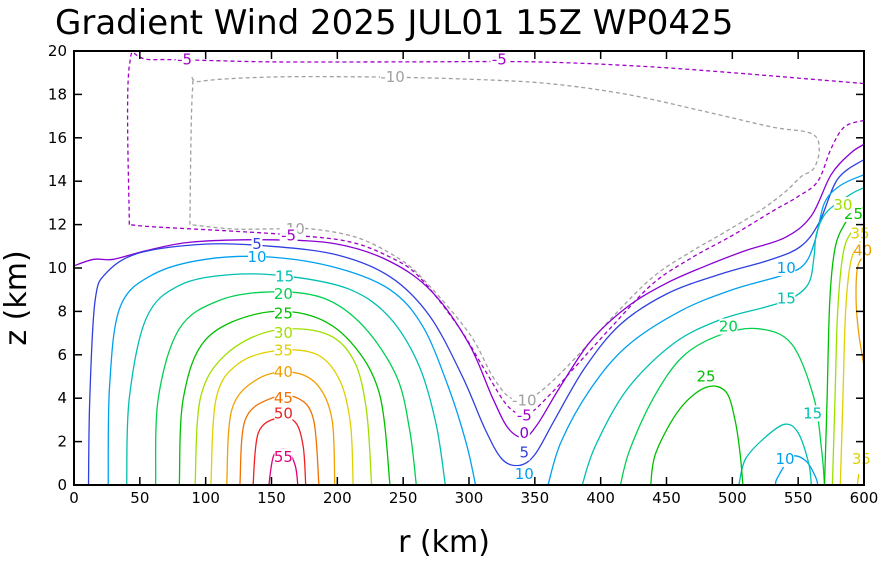 The height and width of the screenshot is (566, 879). What do you see at coordinates (666, 498) in the screenshot?
I see `x-tick-label: 450` at bounding box center [666, 498].